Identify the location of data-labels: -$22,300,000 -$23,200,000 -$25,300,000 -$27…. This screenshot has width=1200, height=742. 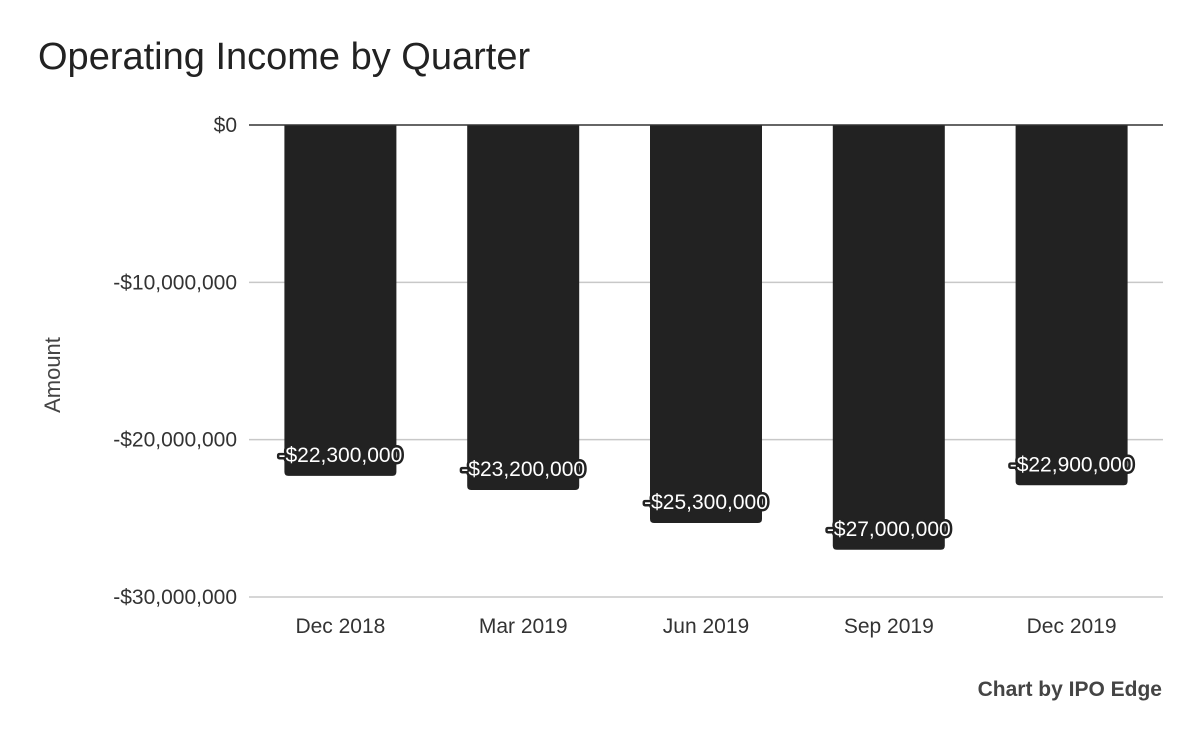
(706, 492).